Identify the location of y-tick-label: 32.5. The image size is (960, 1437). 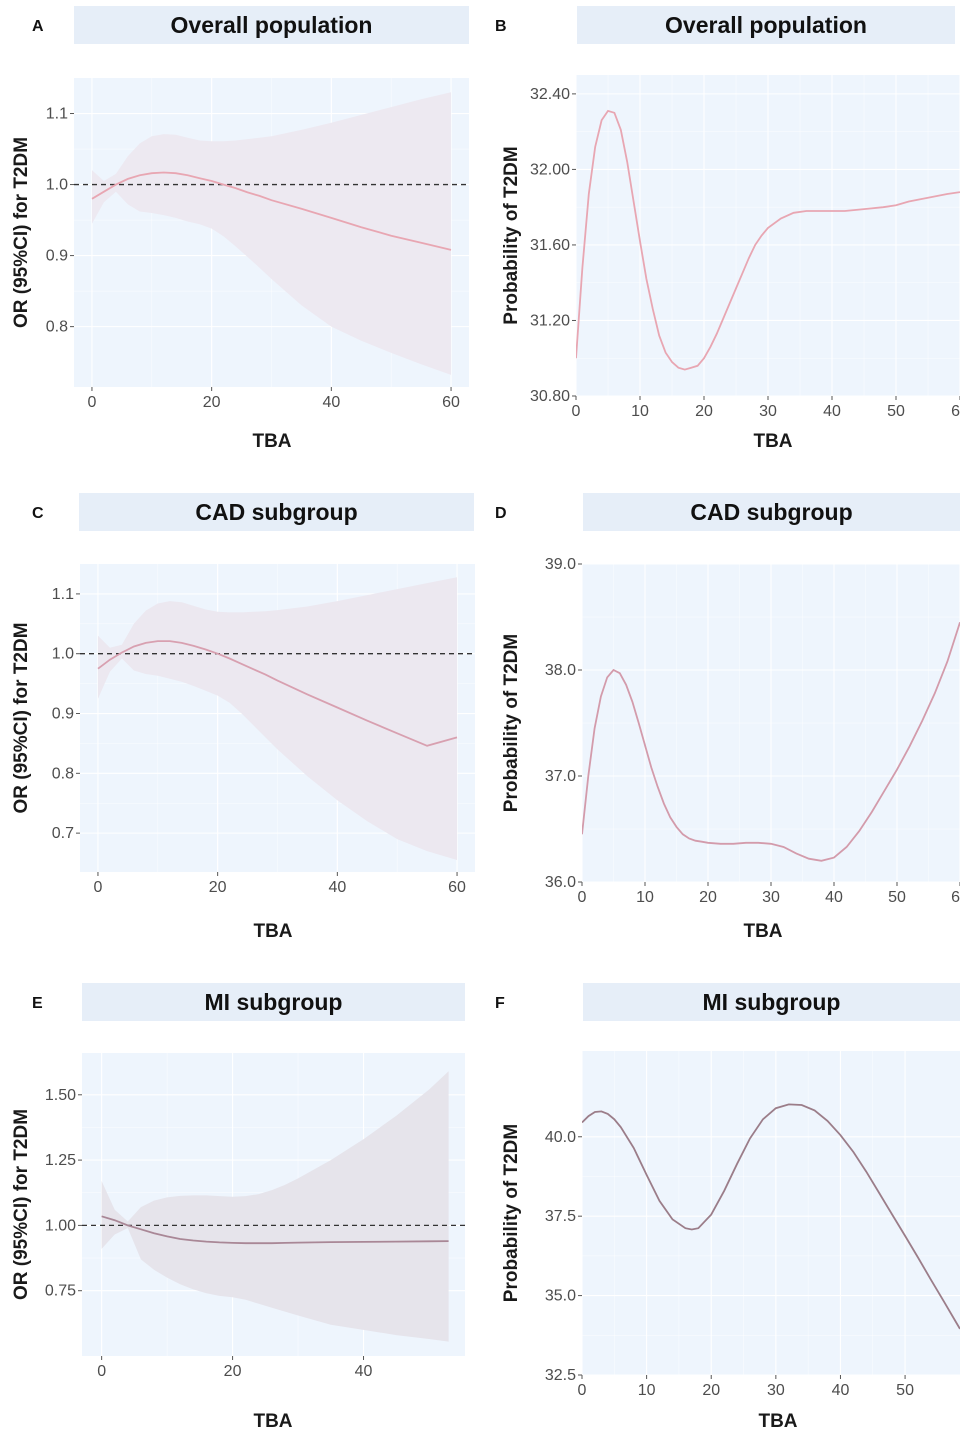
(560, 1375).